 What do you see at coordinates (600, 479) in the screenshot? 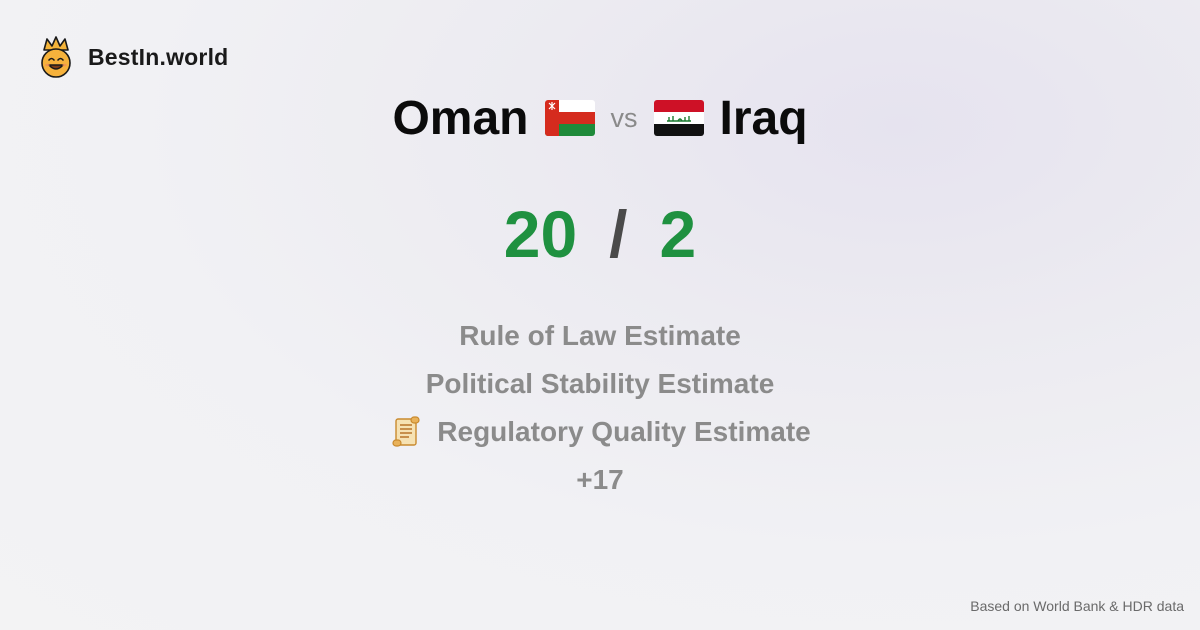
I see `more-metrics-count: +17` at bounding box center [600, 479].